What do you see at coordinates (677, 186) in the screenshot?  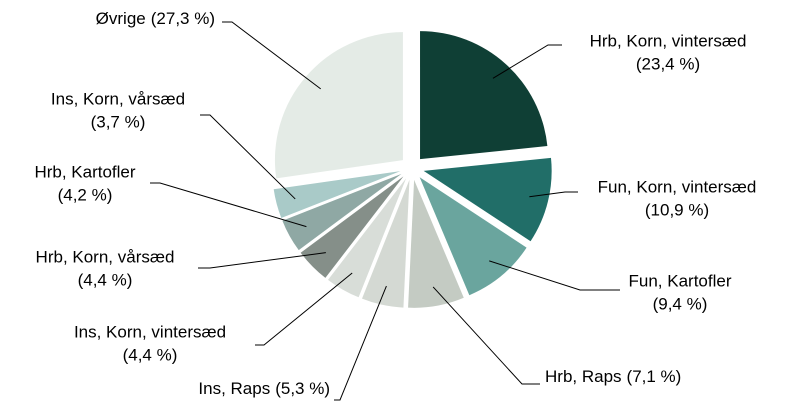 I see `slice-label: Fun, Korn, vintersæd` at bounding box center [677, 186].